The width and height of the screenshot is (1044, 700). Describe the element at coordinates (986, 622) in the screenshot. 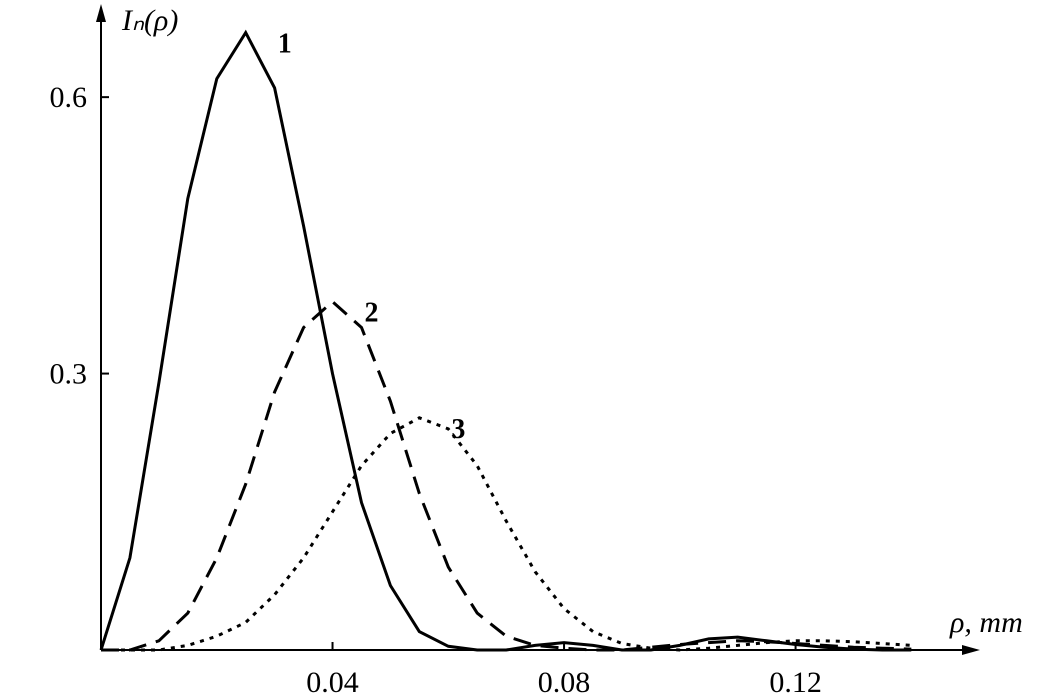

I see `x-axis-label: ρ, mm` at that location.